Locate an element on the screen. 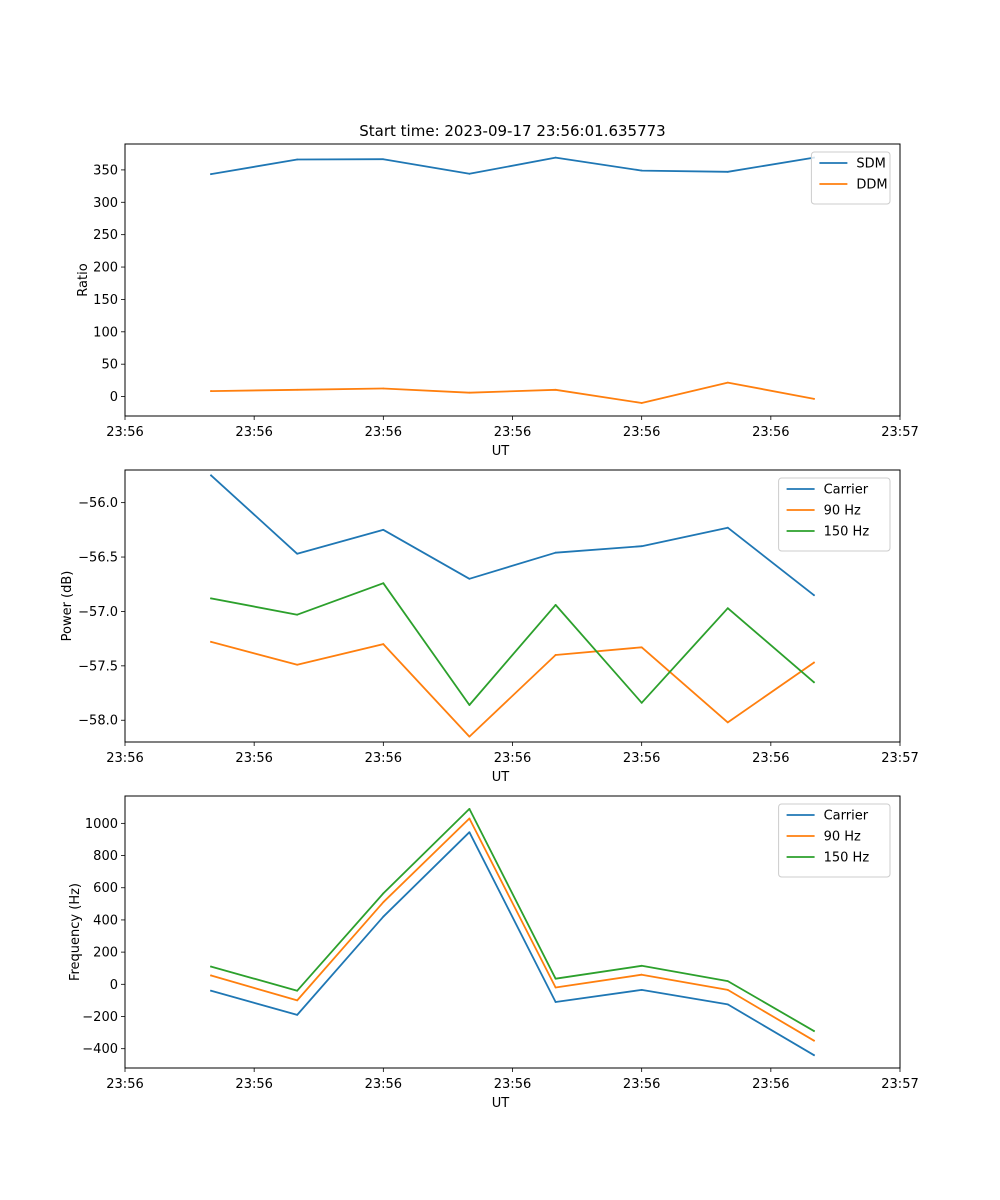  power-x-tick-label: 23:57 is located at coordinates (899, 758).